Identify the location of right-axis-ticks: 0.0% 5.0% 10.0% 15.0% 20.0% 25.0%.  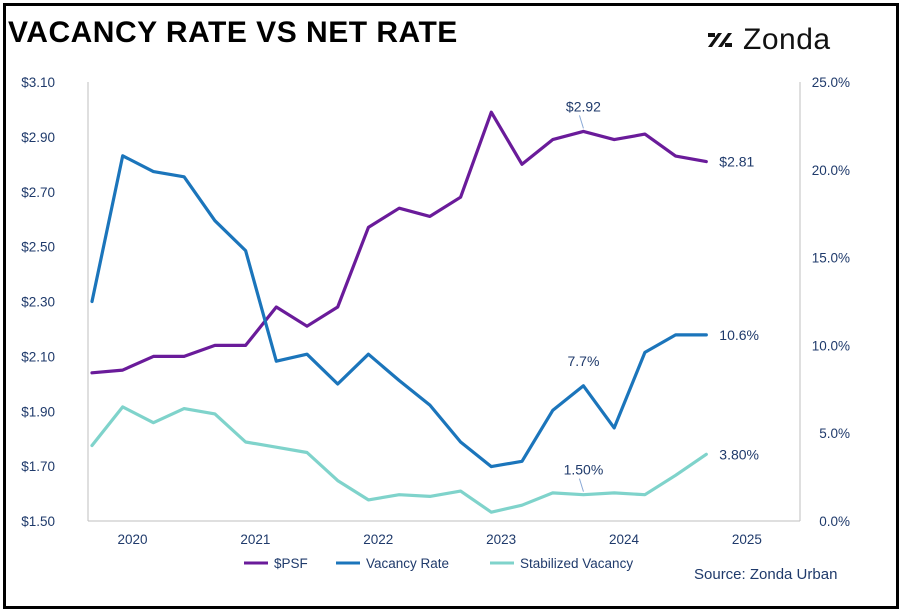
(831, 302).